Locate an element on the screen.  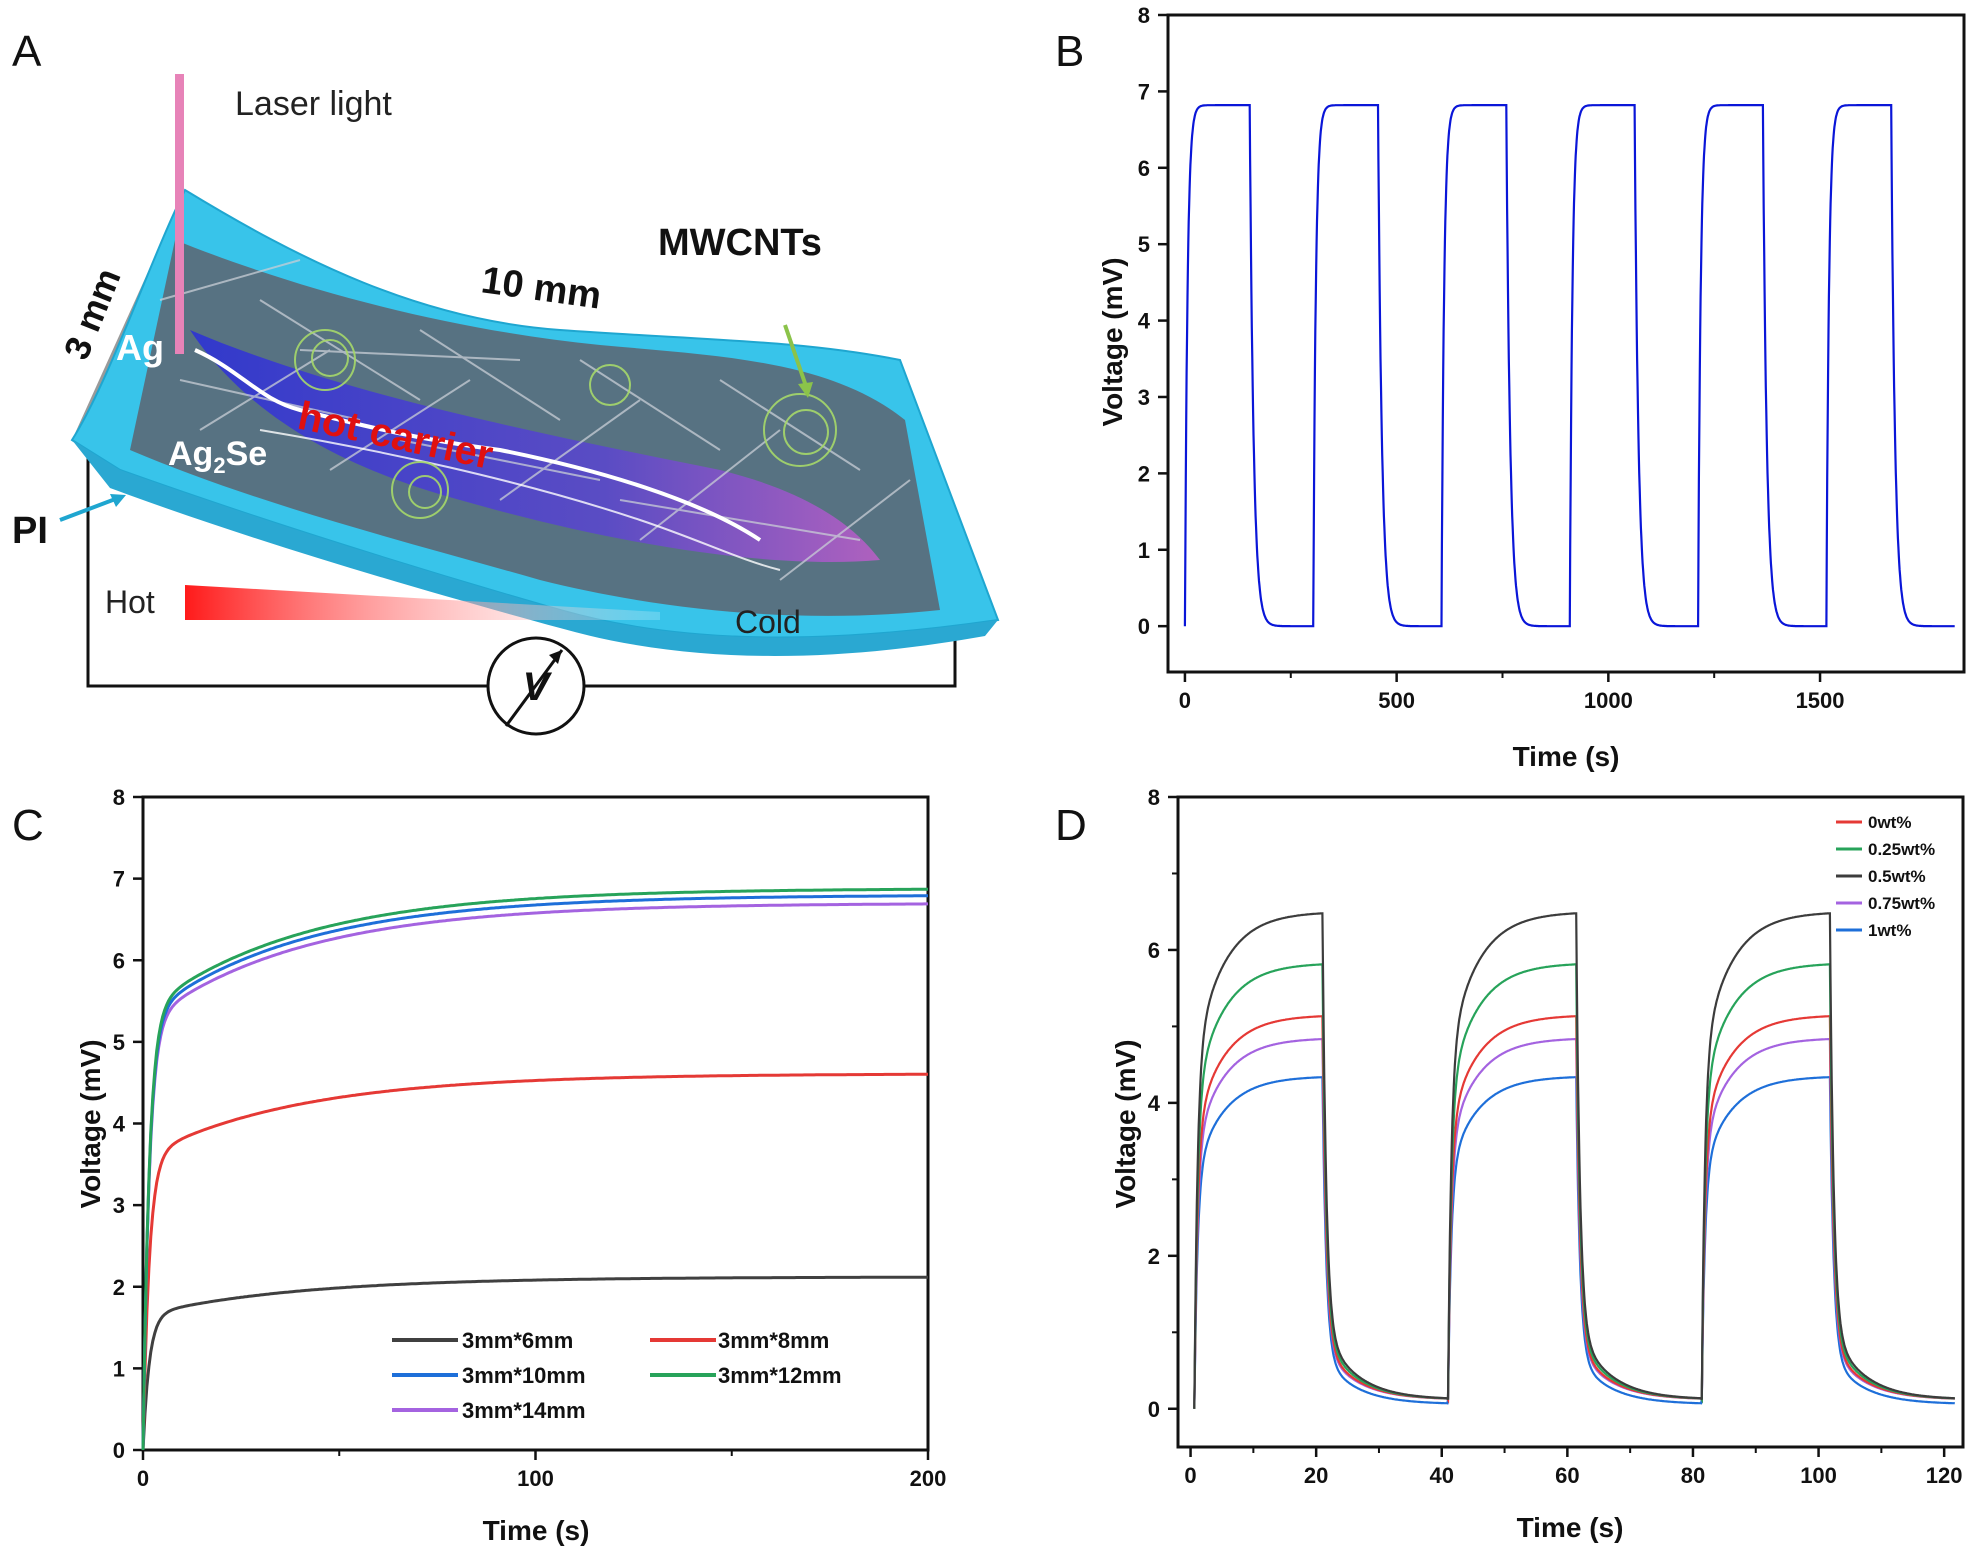
x-axis-title-d: Time (s) is located at coordinates (1570, 1527).